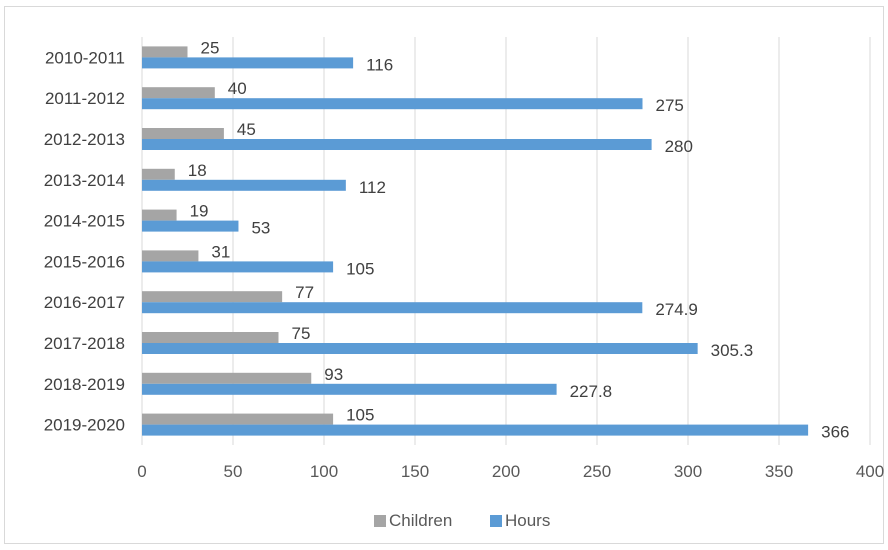 The image size is (888, 550). Describe the element at coordinates (779, 471) in the screenshot. I see `x-tick-label: 350` at that location.